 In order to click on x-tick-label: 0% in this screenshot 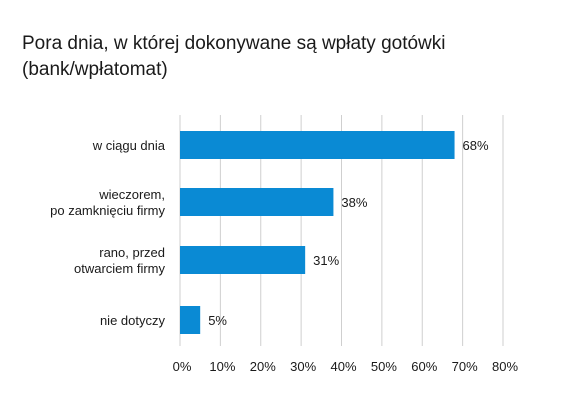, I will do `click(182, 366)`.